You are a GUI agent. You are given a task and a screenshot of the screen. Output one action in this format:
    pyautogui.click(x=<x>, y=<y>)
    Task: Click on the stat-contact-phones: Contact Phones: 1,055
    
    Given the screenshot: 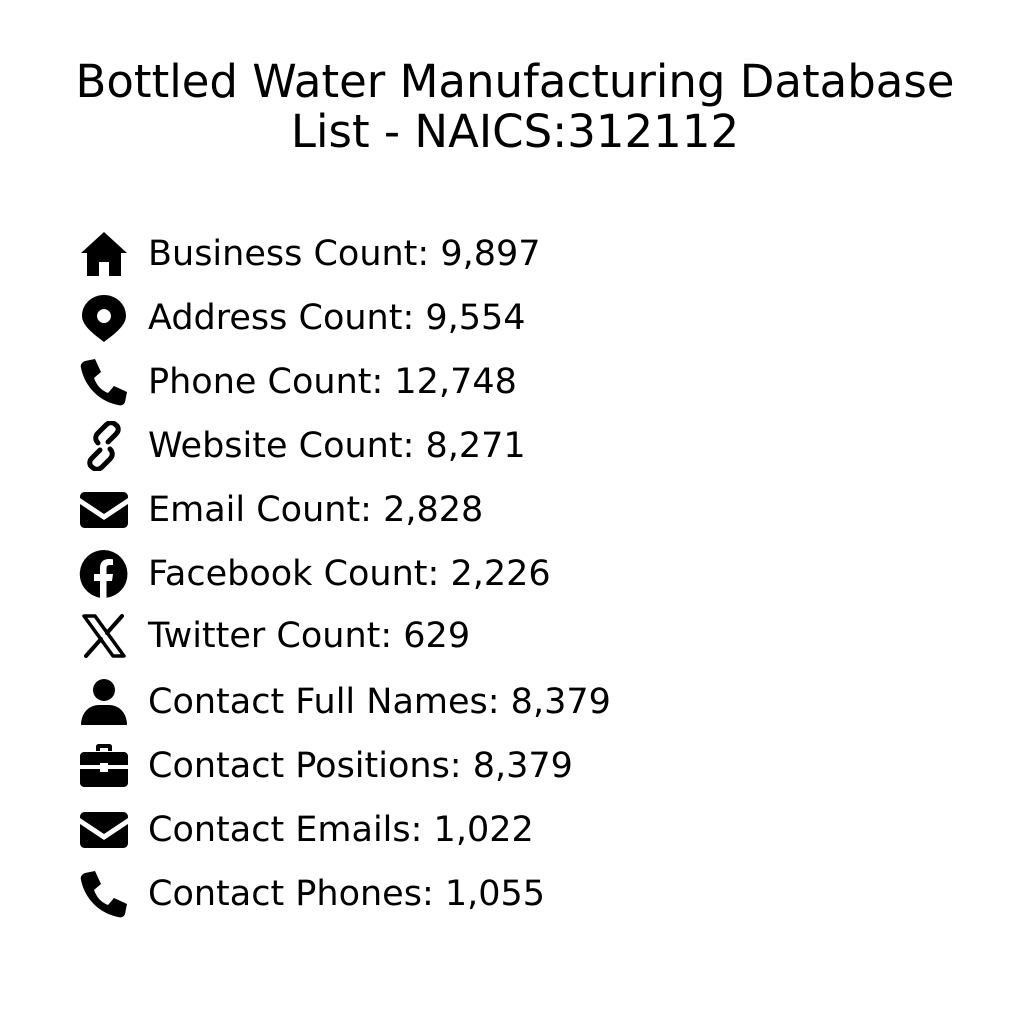 What is the action you would take?
    pyautogui.click(x=311, y=894)
    